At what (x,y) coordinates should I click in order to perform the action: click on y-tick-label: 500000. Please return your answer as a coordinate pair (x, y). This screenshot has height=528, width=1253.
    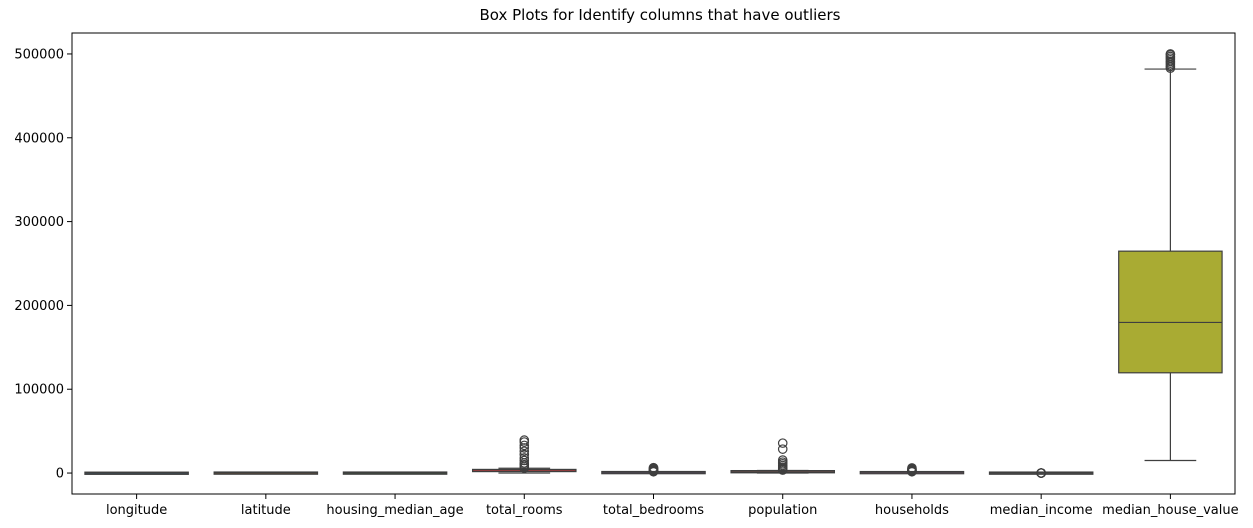
    Looking at the image, I should click on (39, 54).